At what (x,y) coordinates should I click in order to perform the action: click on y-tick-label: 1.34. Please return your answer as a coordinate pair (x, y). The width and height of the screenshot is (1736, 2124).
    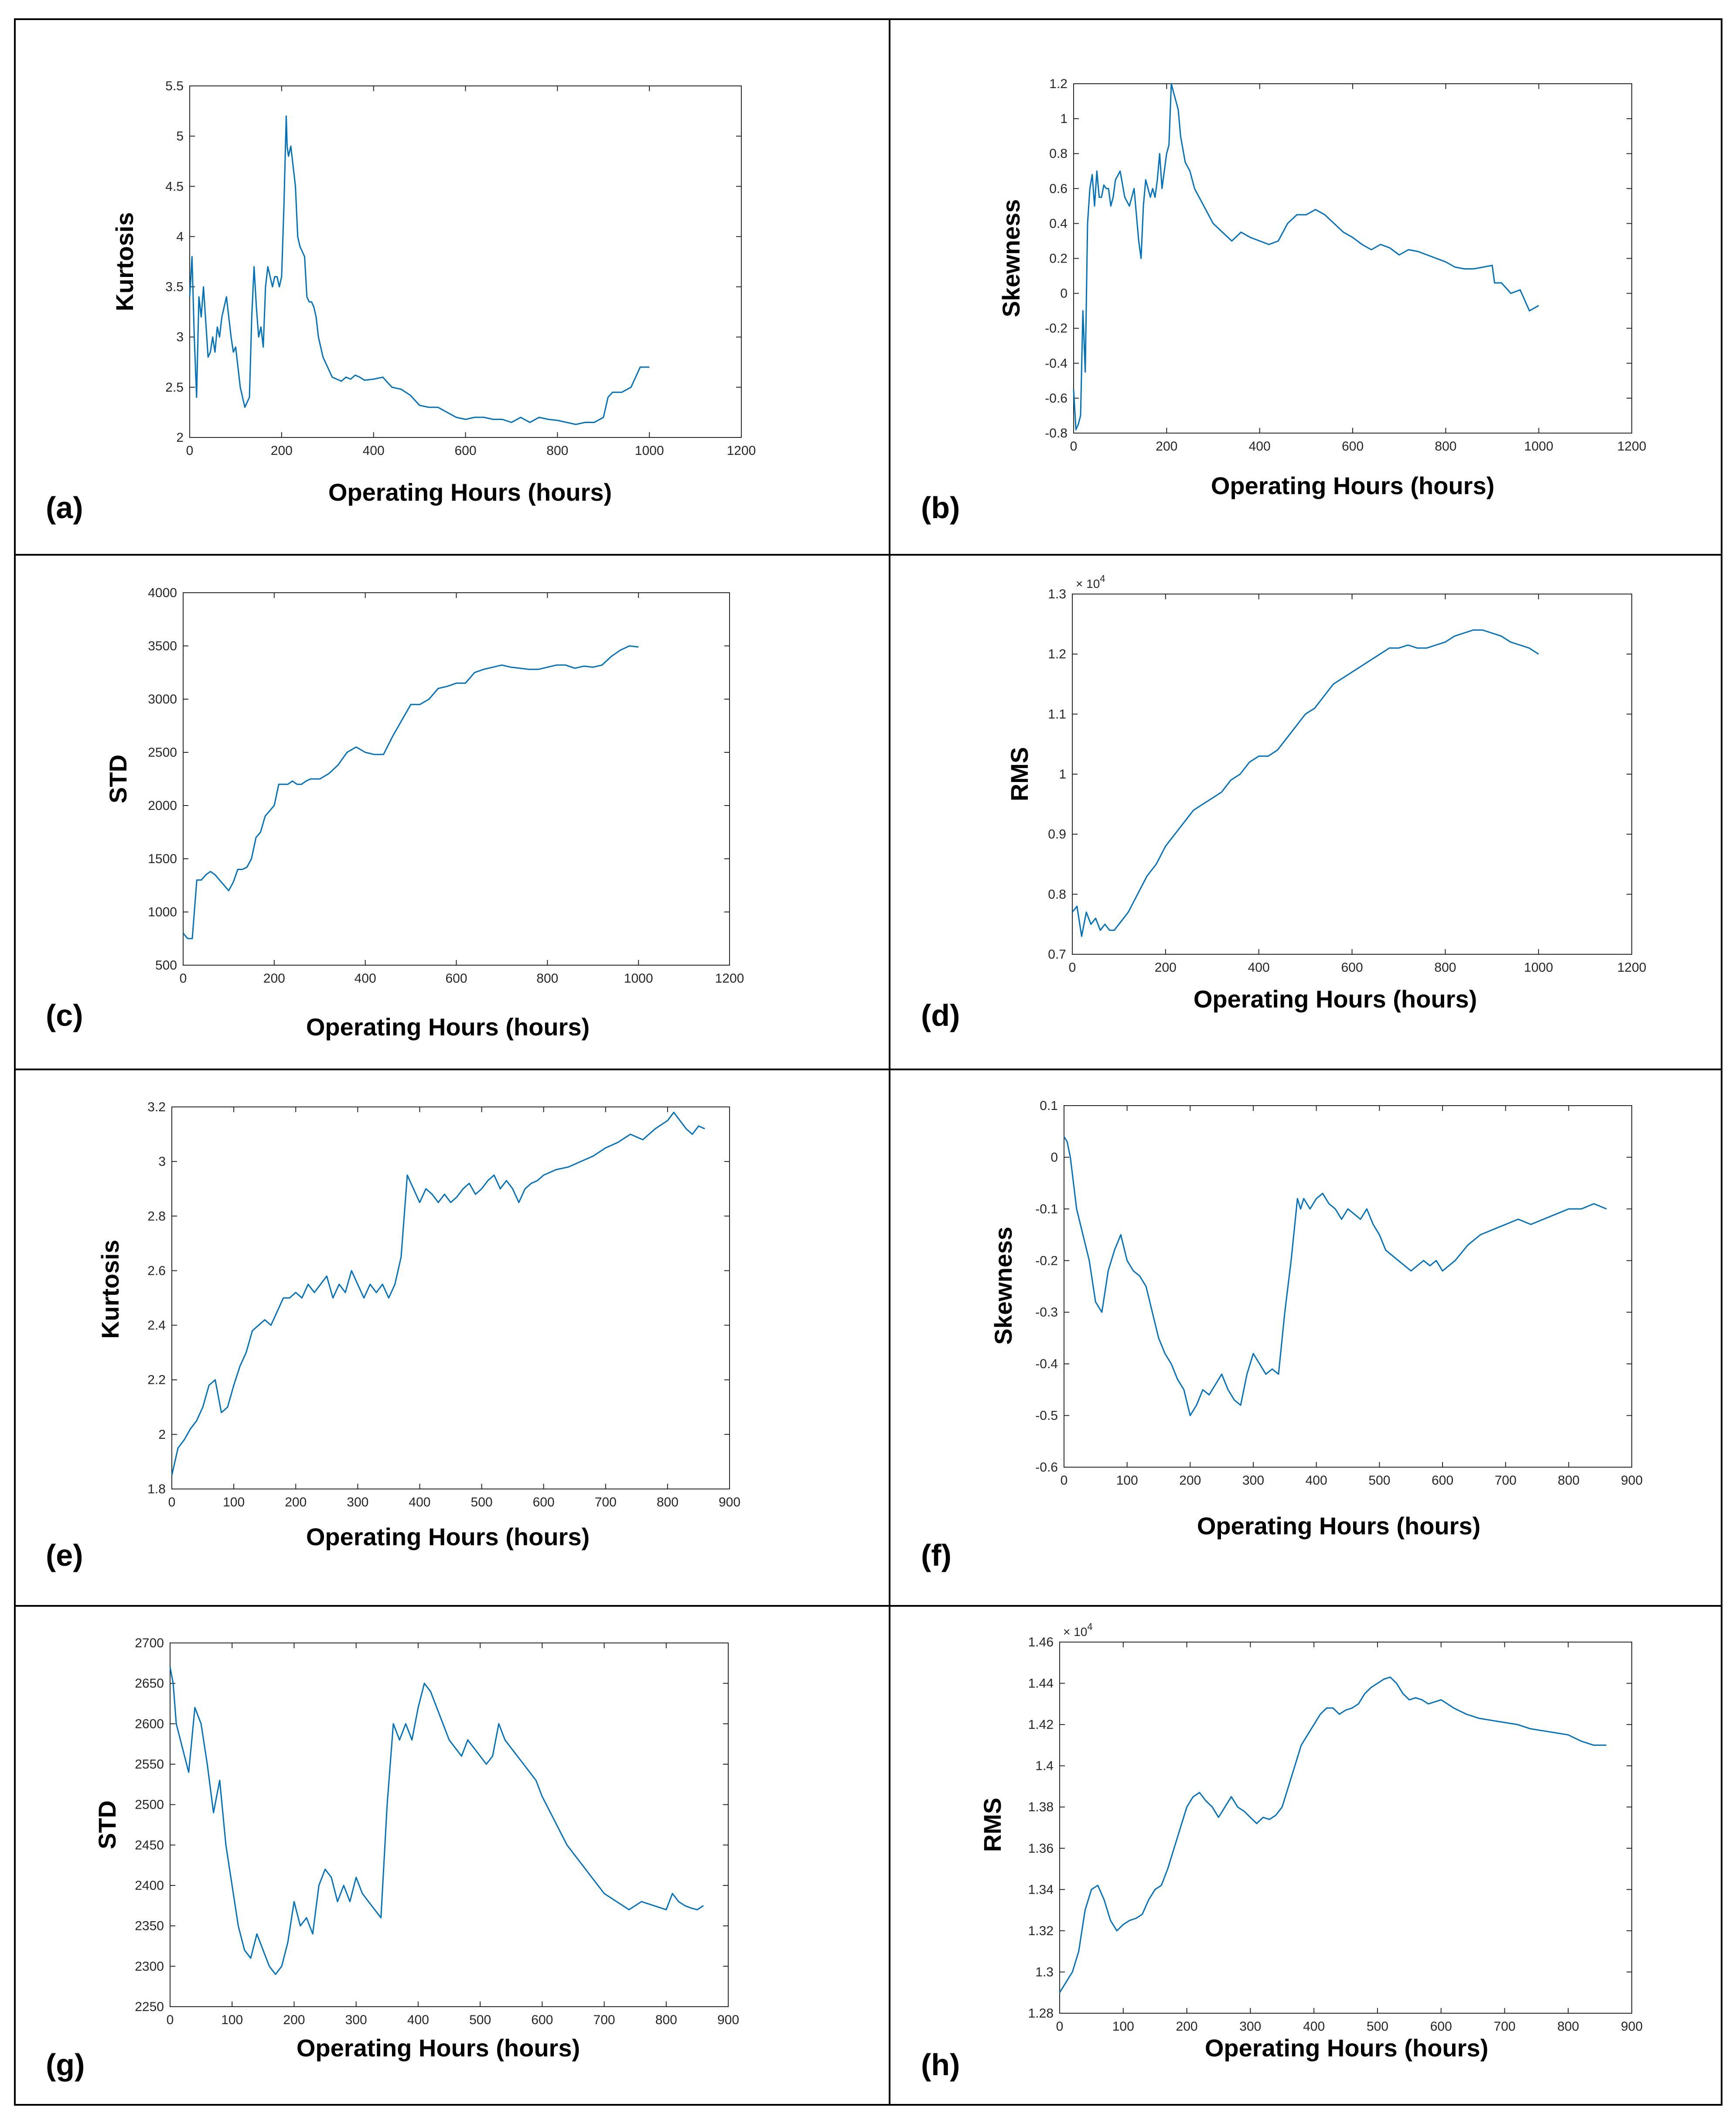
    Looking at the image, I should click on (1041, 1890).